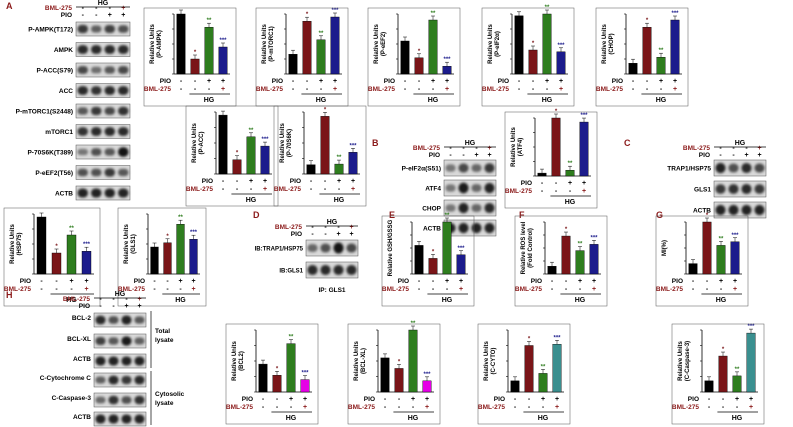 The image size is (793, 427). Describe the element at coordinates (134, 244) in the screenshot. I see `y-axis-label: (GLS1)` at that location.